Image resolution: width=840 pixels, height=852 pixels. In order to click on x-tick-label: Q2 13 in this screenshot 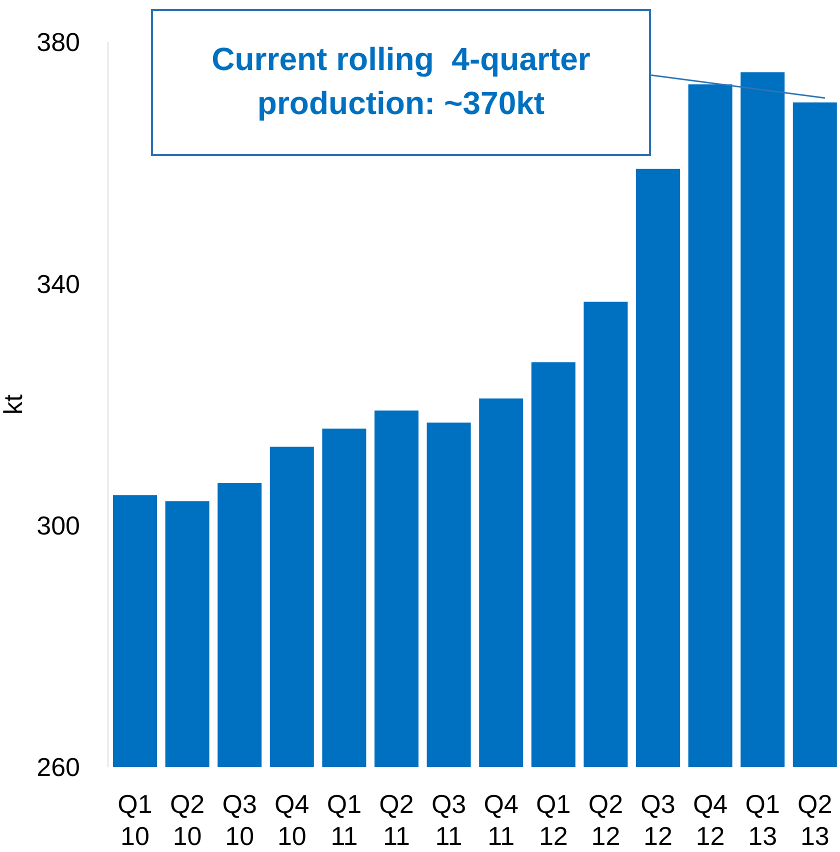, I will do `click(815, 820)`.